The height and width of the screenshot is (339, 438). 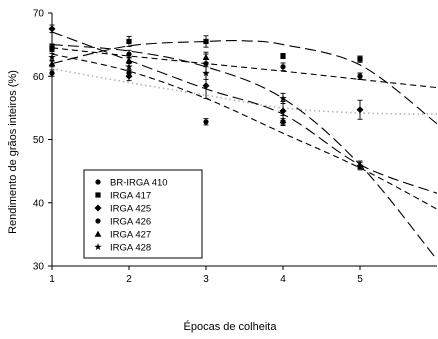 What do you see at coordinates (39, 14) in the screenshot?
I see `y-tick-label-70: 70` at bounding box center [39, 14].